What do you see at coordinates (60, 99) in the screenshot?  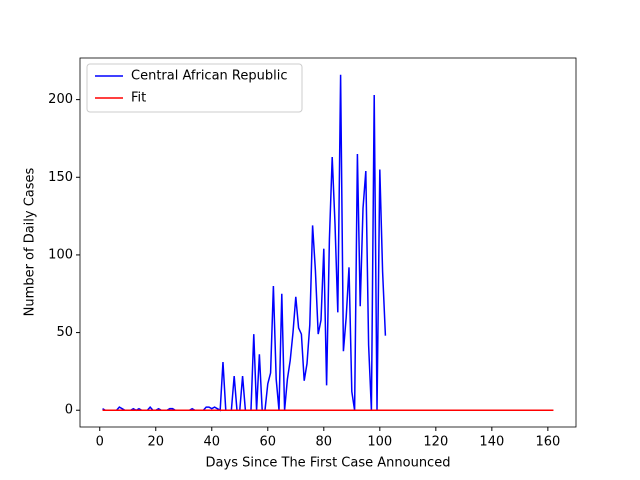 I see `y-tick-label: 200` at bounding box center [60, 99].